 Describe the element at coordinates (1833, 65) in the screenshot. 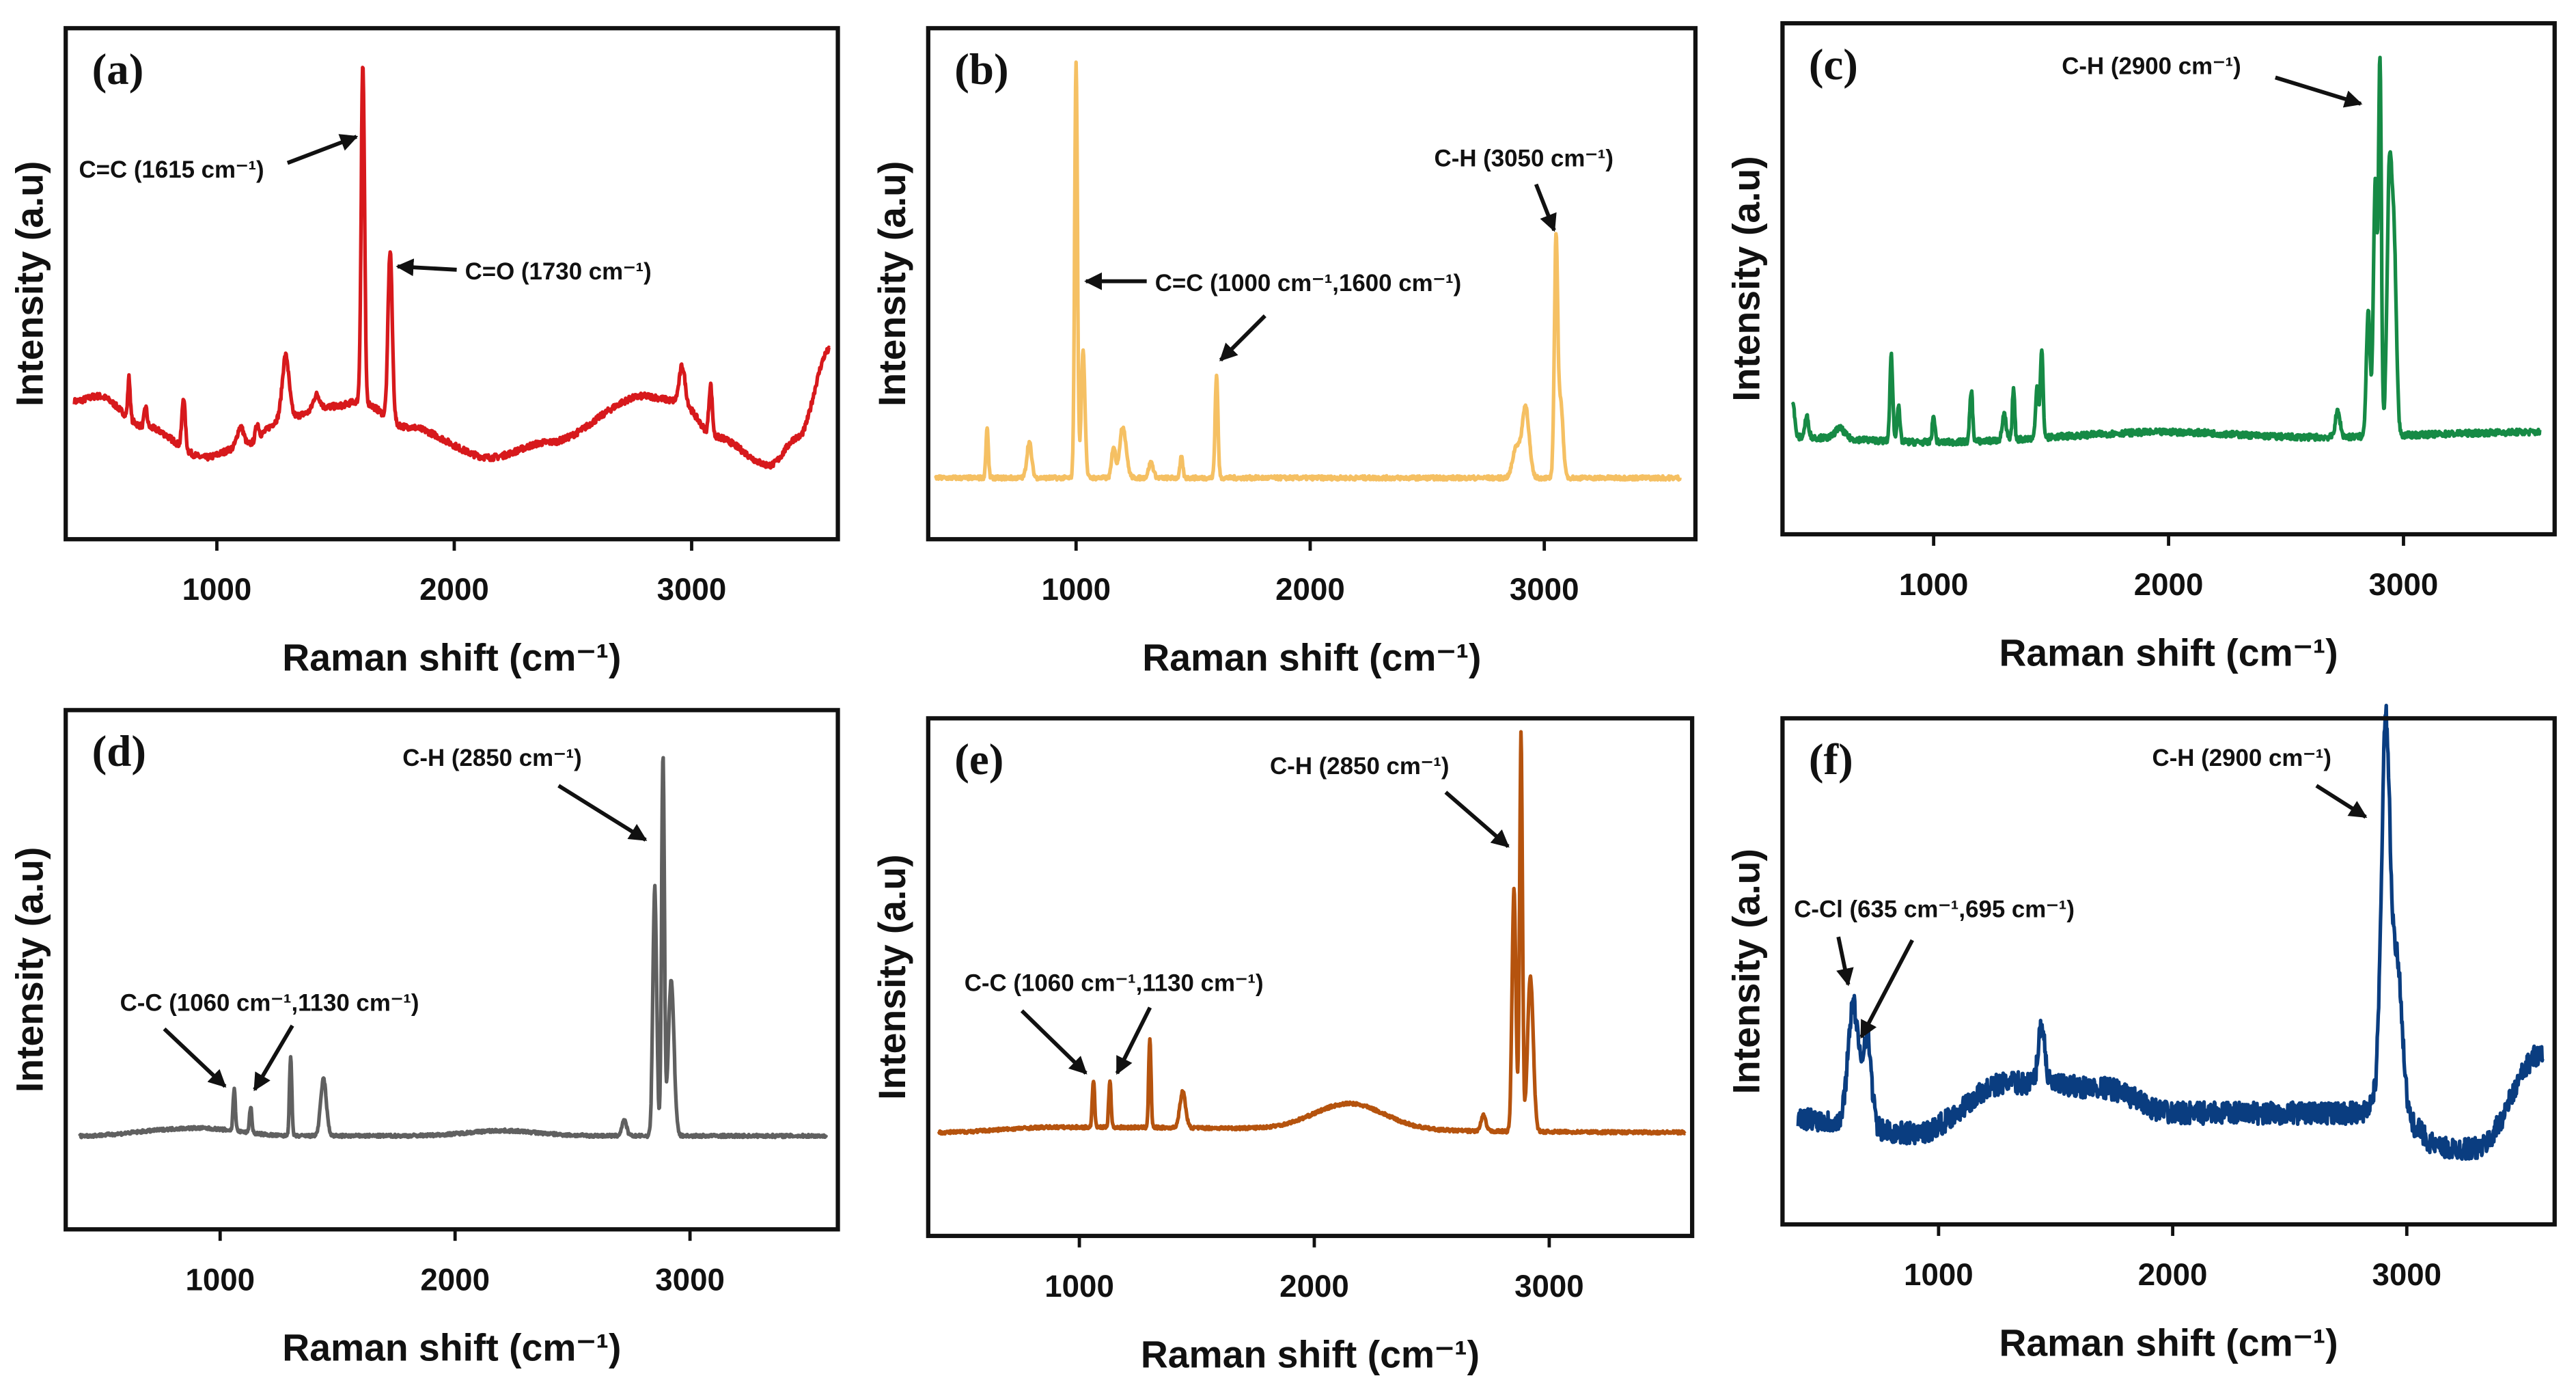

I see `panel-label: (c)` at that location.